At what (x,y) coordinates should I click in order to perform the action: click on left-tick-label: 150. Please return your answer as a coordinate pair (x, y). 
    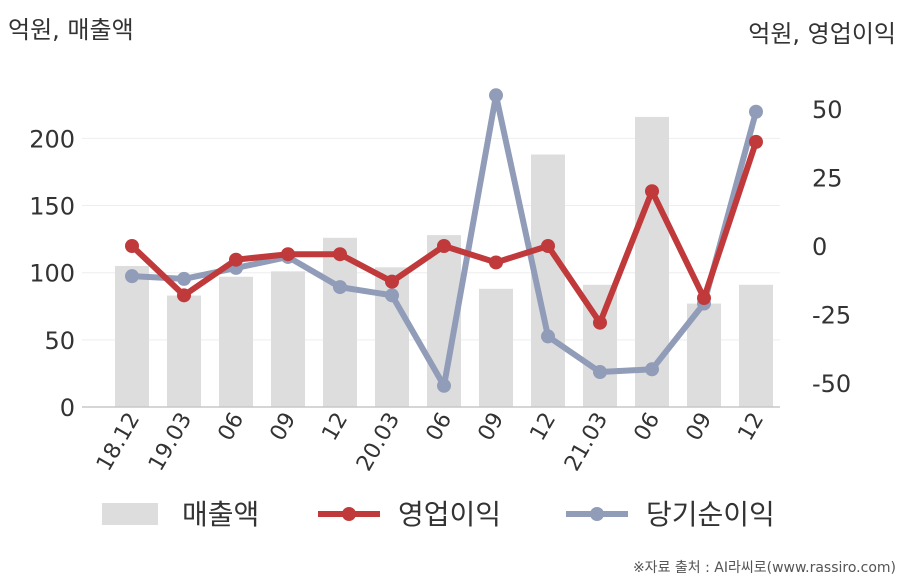
    Looking at the image, I should click on (52, 207).